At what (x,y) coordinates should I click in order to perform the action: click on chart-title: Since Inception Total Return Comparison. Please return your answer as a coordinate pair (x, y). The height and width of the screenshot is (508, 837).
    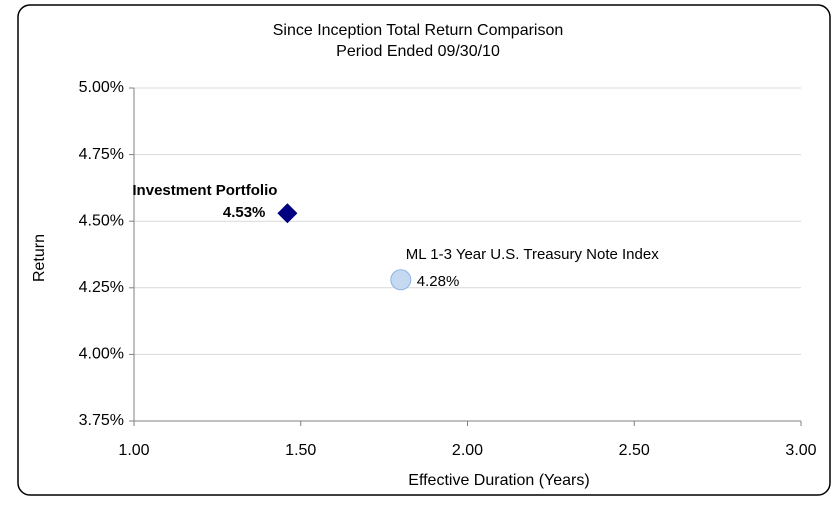
    Looking at the image, I should click on (418, 30).